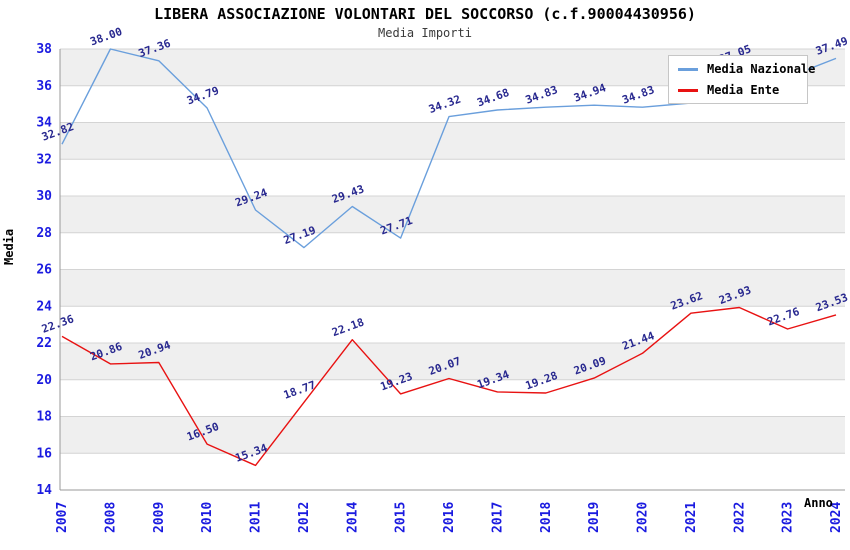  Describe the element at coordinates (425, 33) in the screenshot. I see `chart-subtitle: Media Importi` at that location.